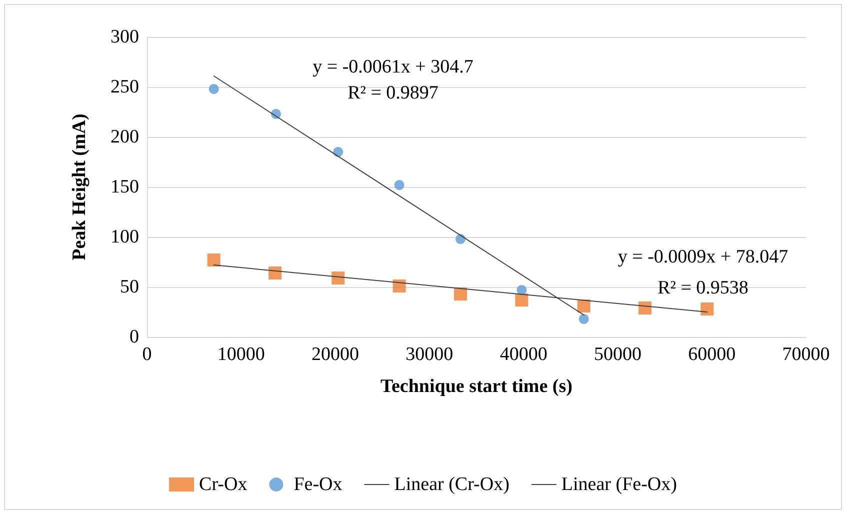 Image resolution: width=846 pixels, height=514 pixels. Describe the element at coordinates (124, 137) in the screenshot. I see `y-tick-label: 200` at that location.